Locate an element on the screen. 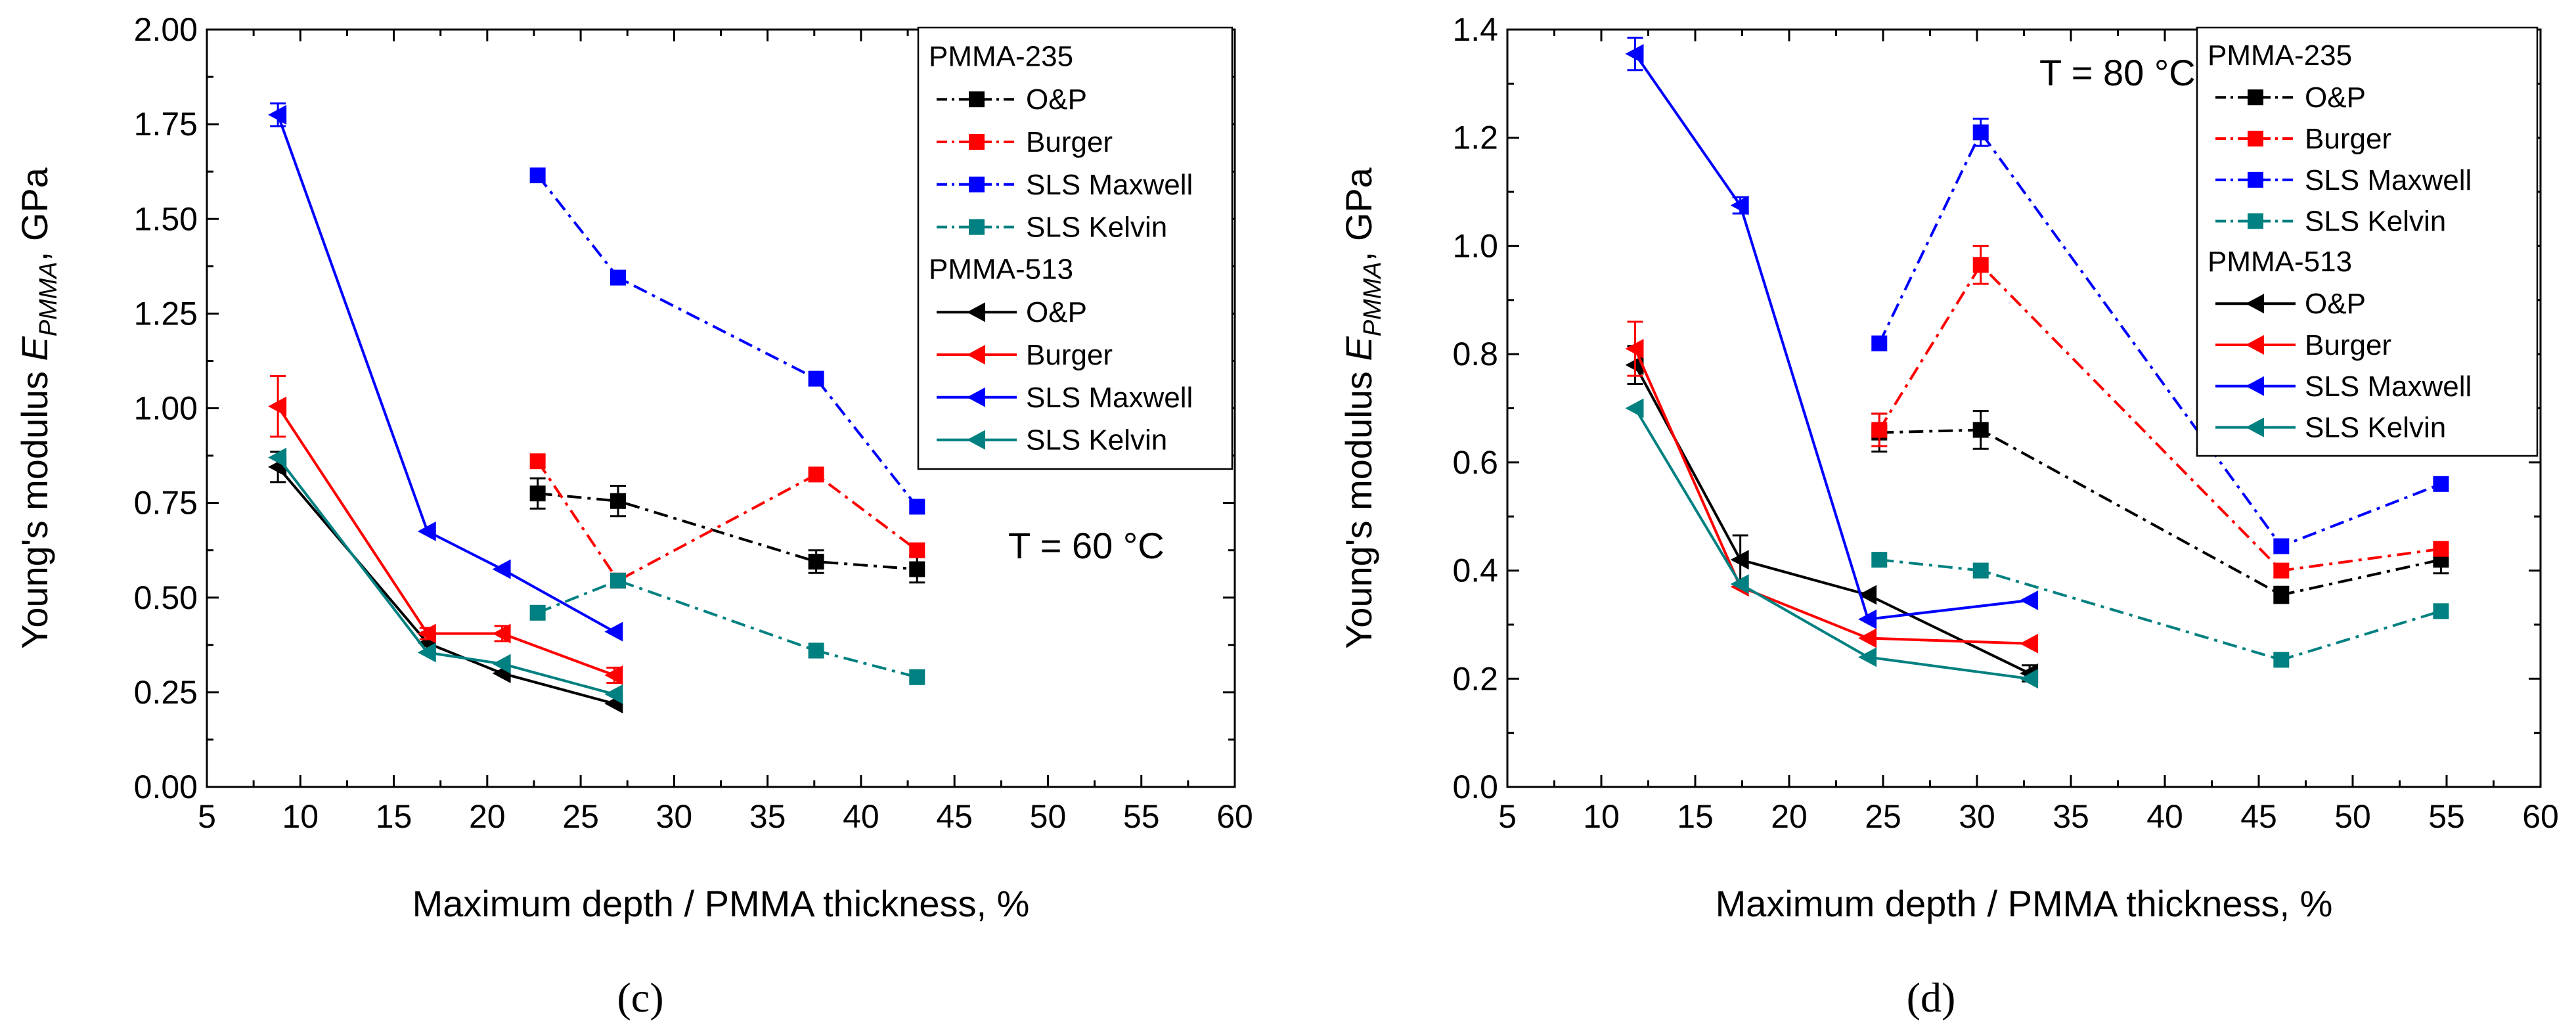 This screenshot has height=1030, width=2576. y-tick-label: 1.25 is located at coordinates (166, 313).